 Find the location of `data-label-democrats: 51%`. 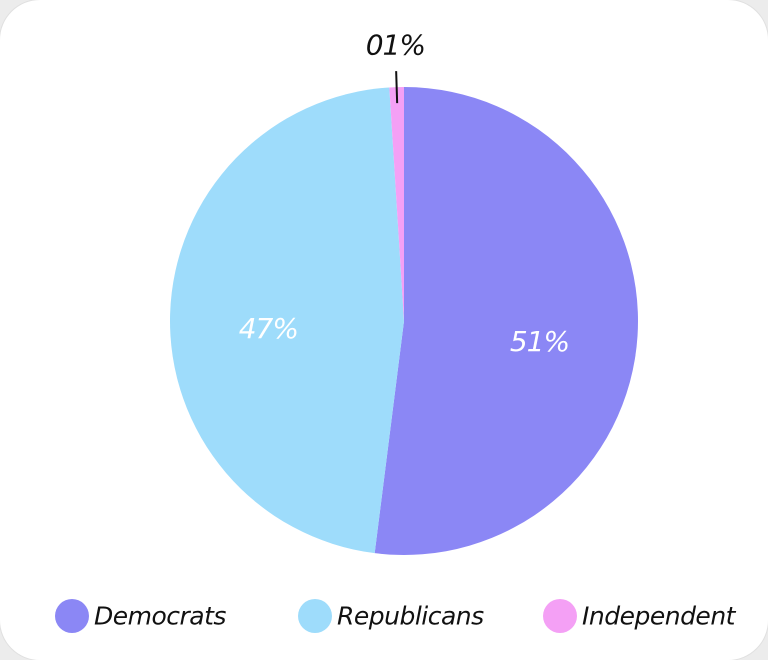

data-label-democrats: 51% is located at coordinates (539, 341).